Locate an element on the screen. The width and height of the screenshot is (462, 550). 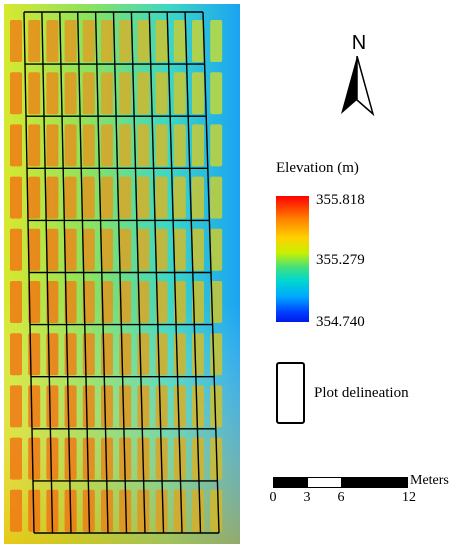
colorbar-min-label: 354.740 is located at coordinates (340, 322).